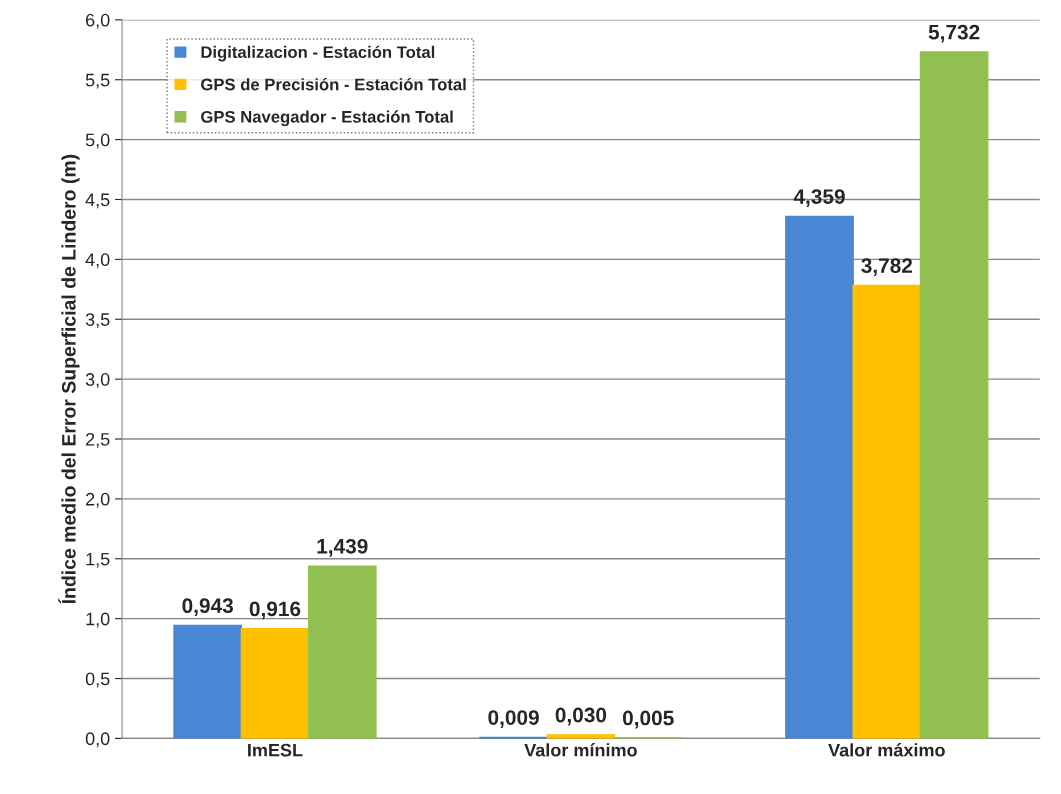 The height and width of the screenshot is (794, 1061). What do you see at coordinates (207, 607) in the screenshot?
I see `data-label: 0,943` at bounding box center [207, 607].